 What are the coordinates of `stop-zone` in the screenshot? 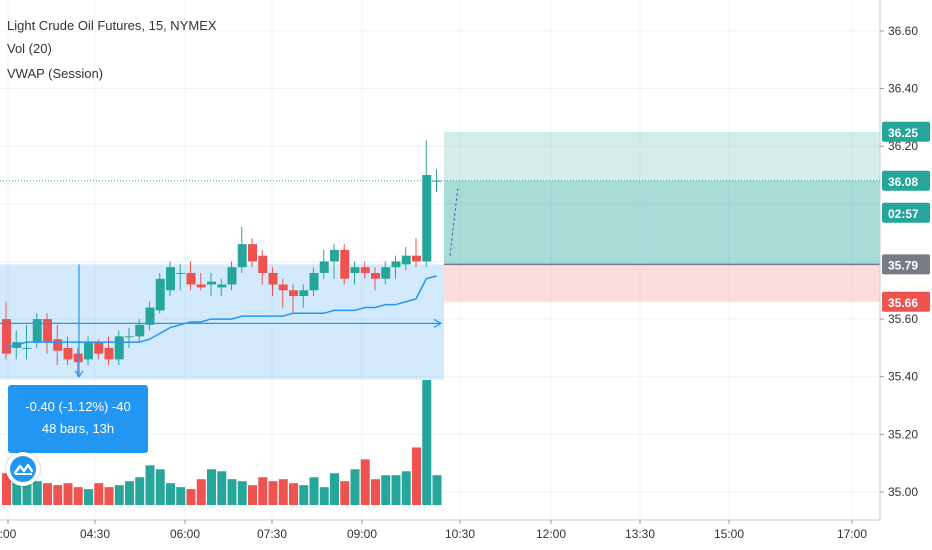 It's located at (662, 283).